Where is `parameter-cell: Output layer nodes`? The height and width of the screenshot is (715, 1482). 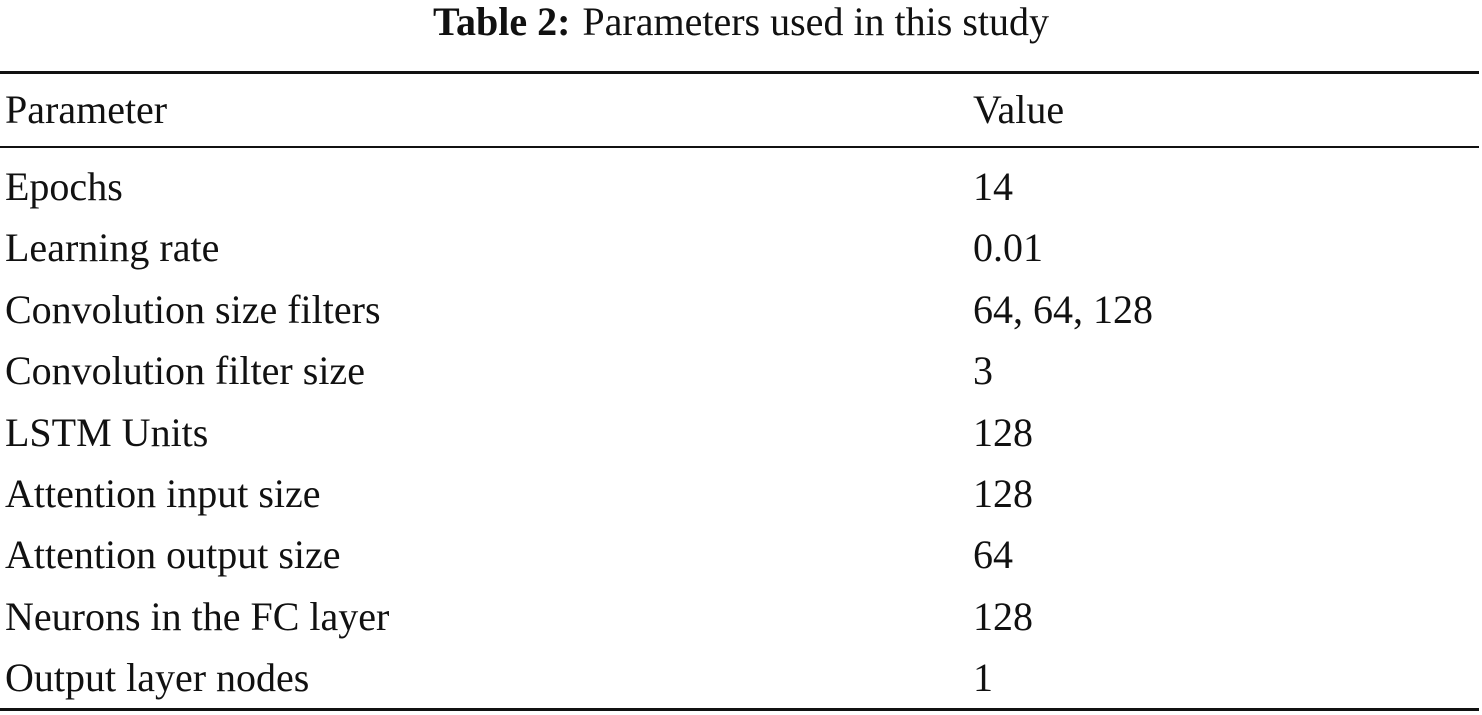 parameter-cell: Output layer nodes is located at coordinates (157, 678).